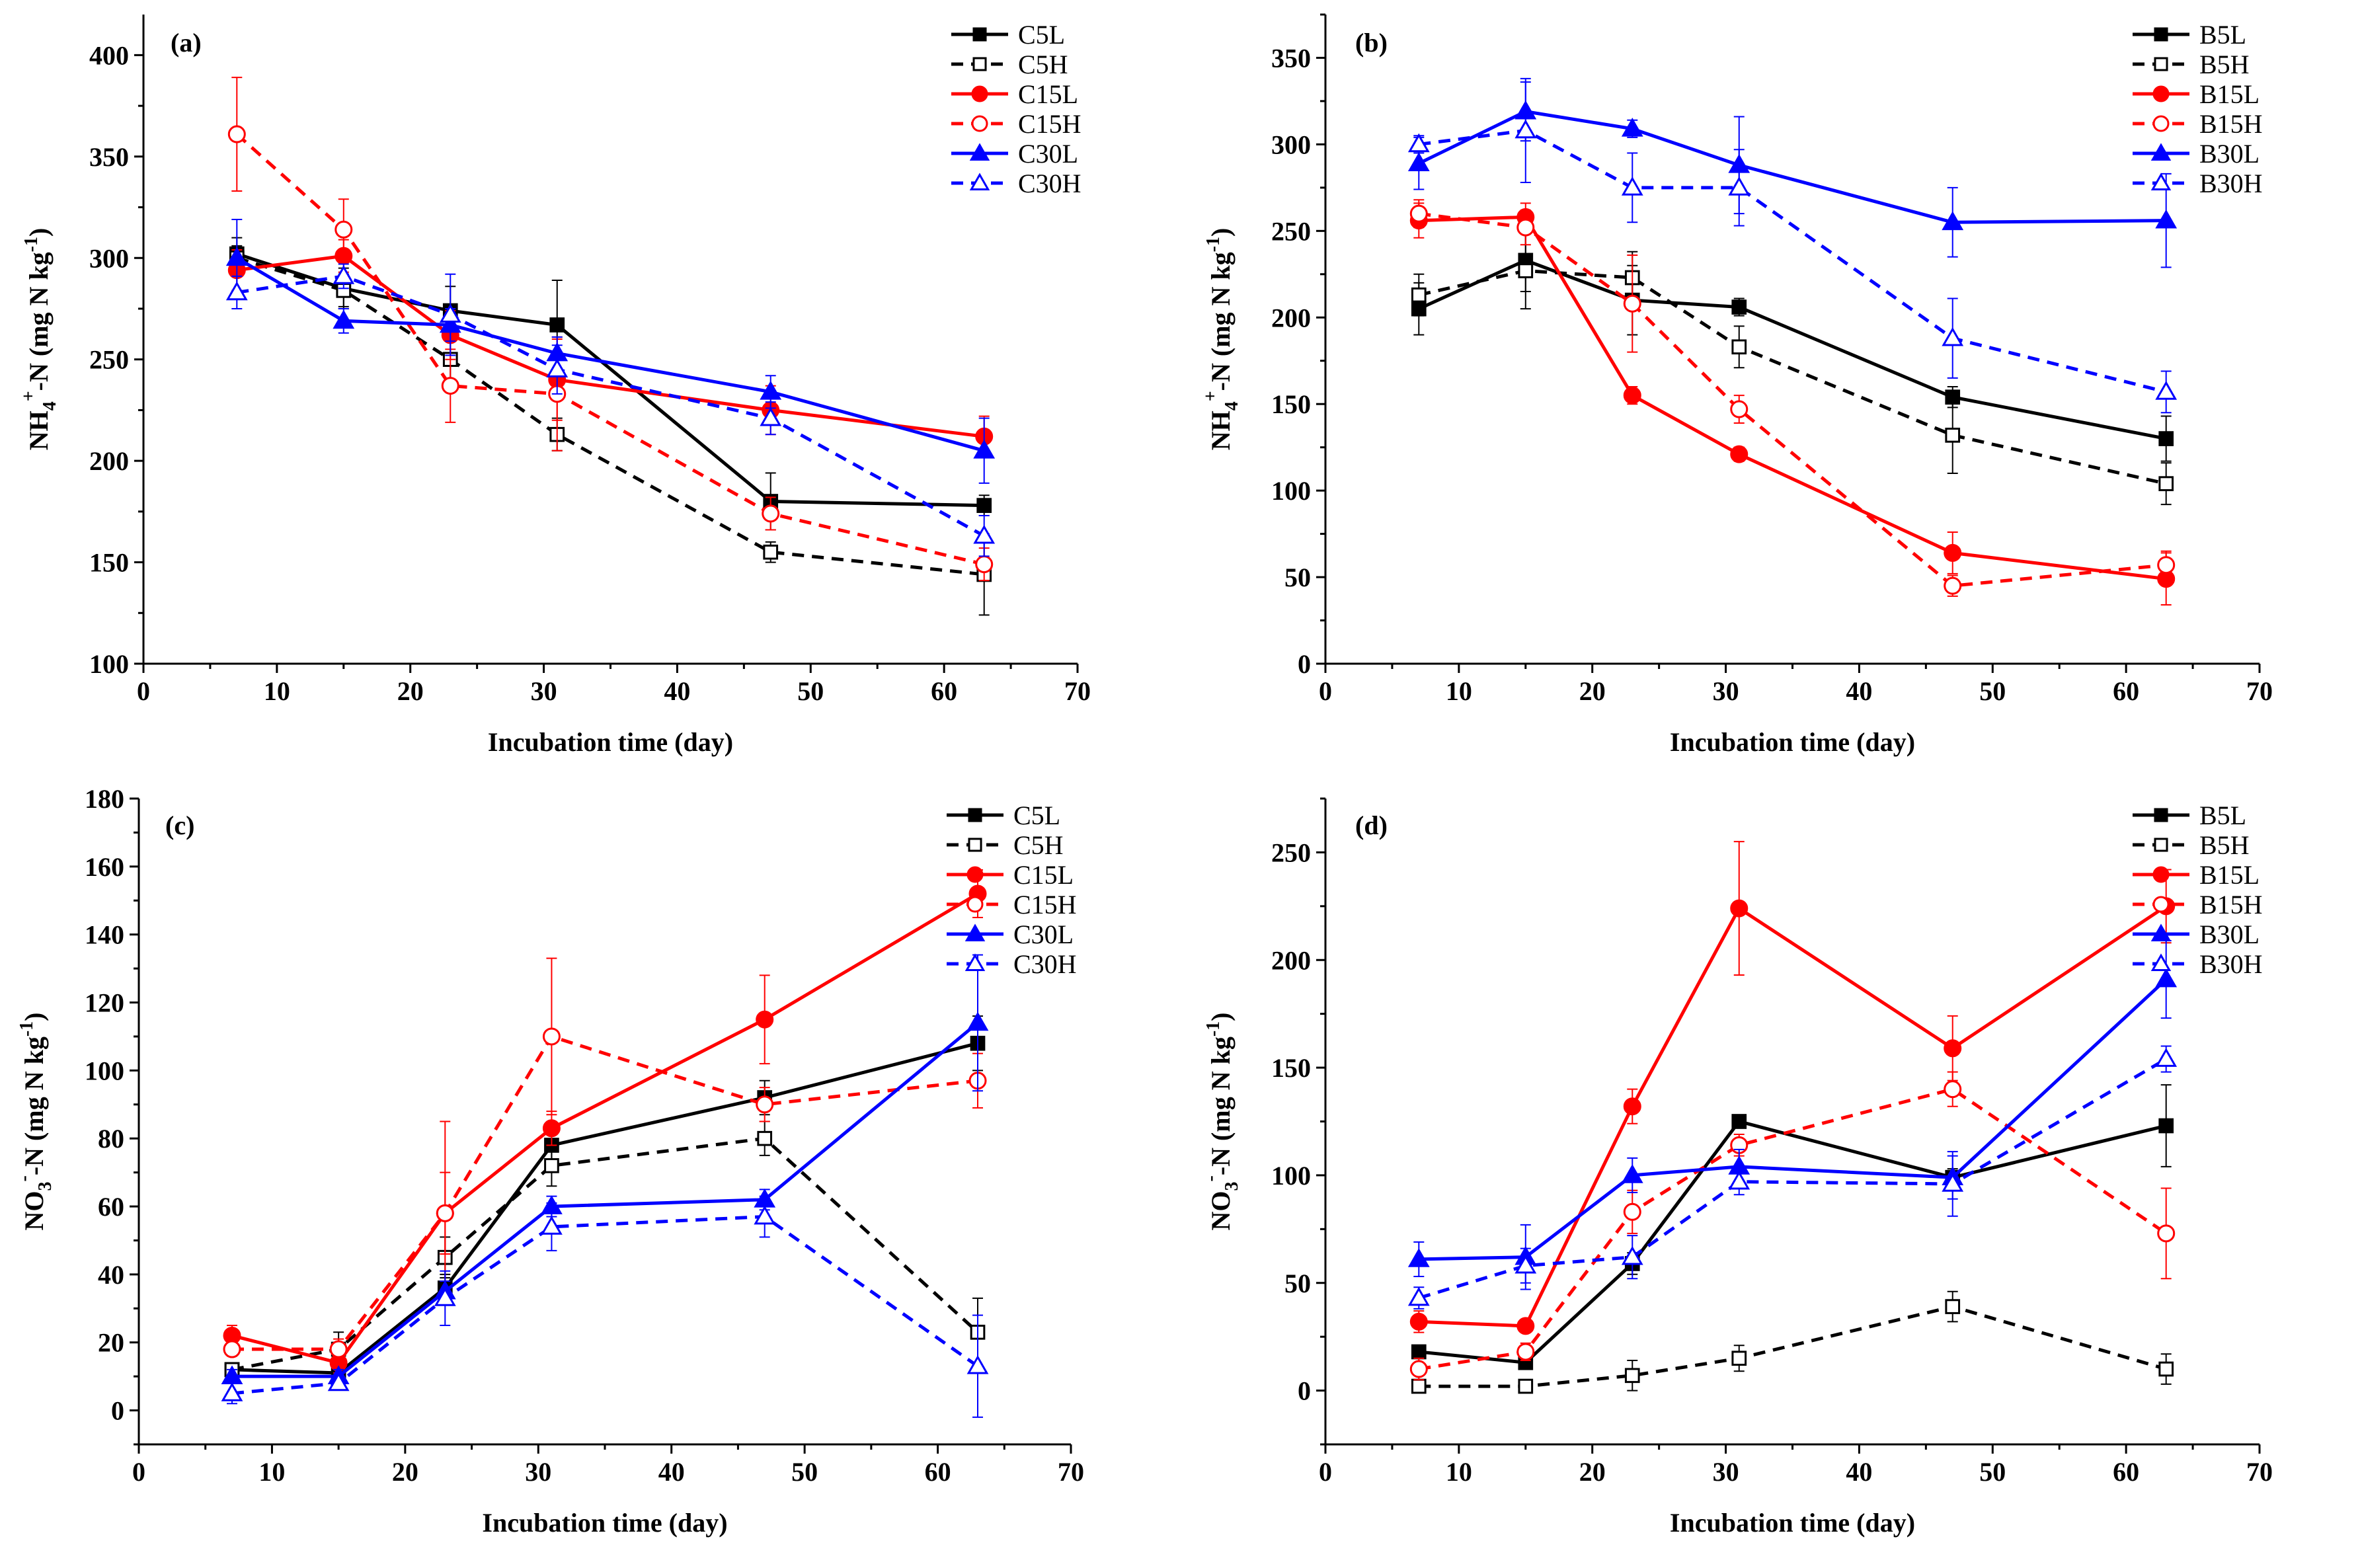  Describe the element at coordinates (111, 1275) in the screenshot. I see `y-tick-label: 40` at that location.